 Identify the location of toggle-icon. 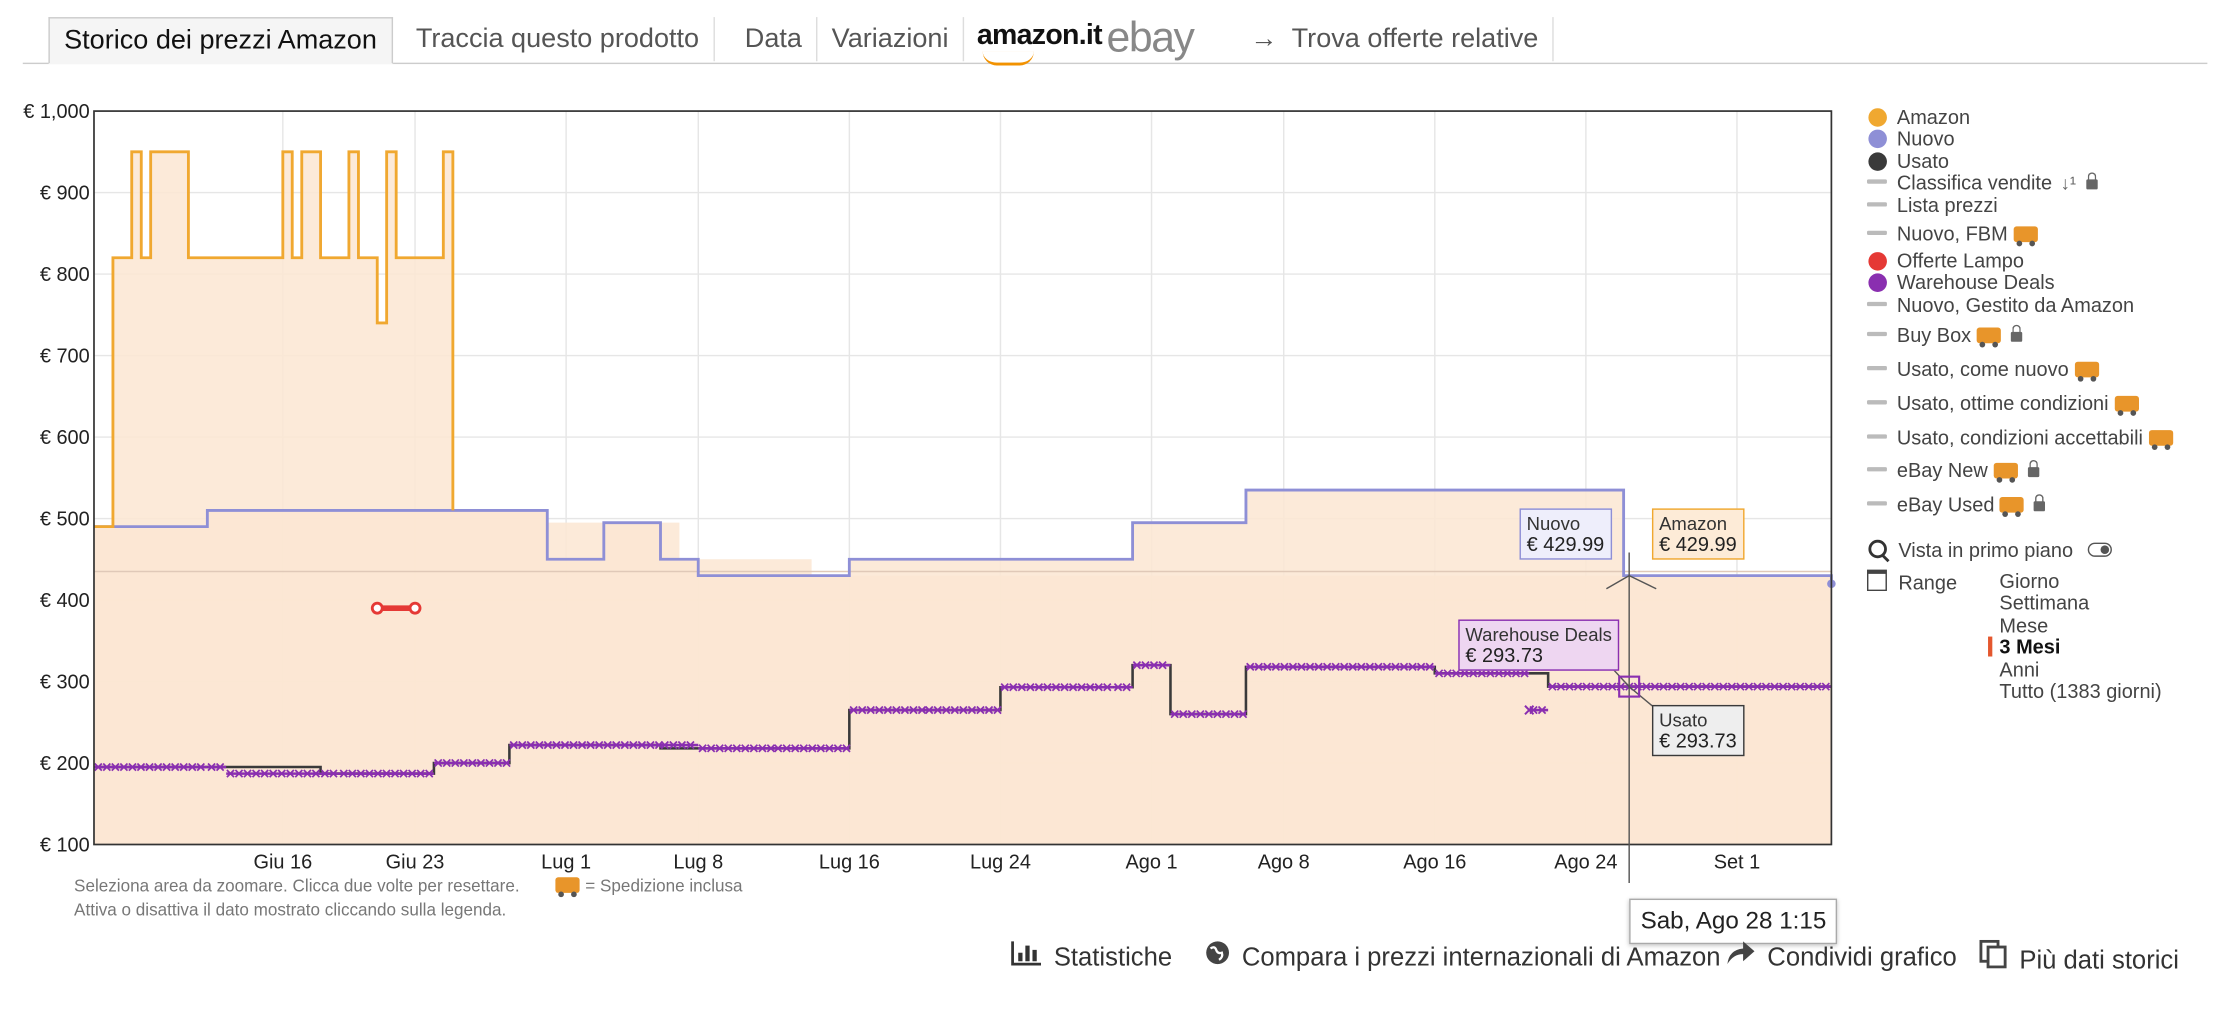
(2099, 549).